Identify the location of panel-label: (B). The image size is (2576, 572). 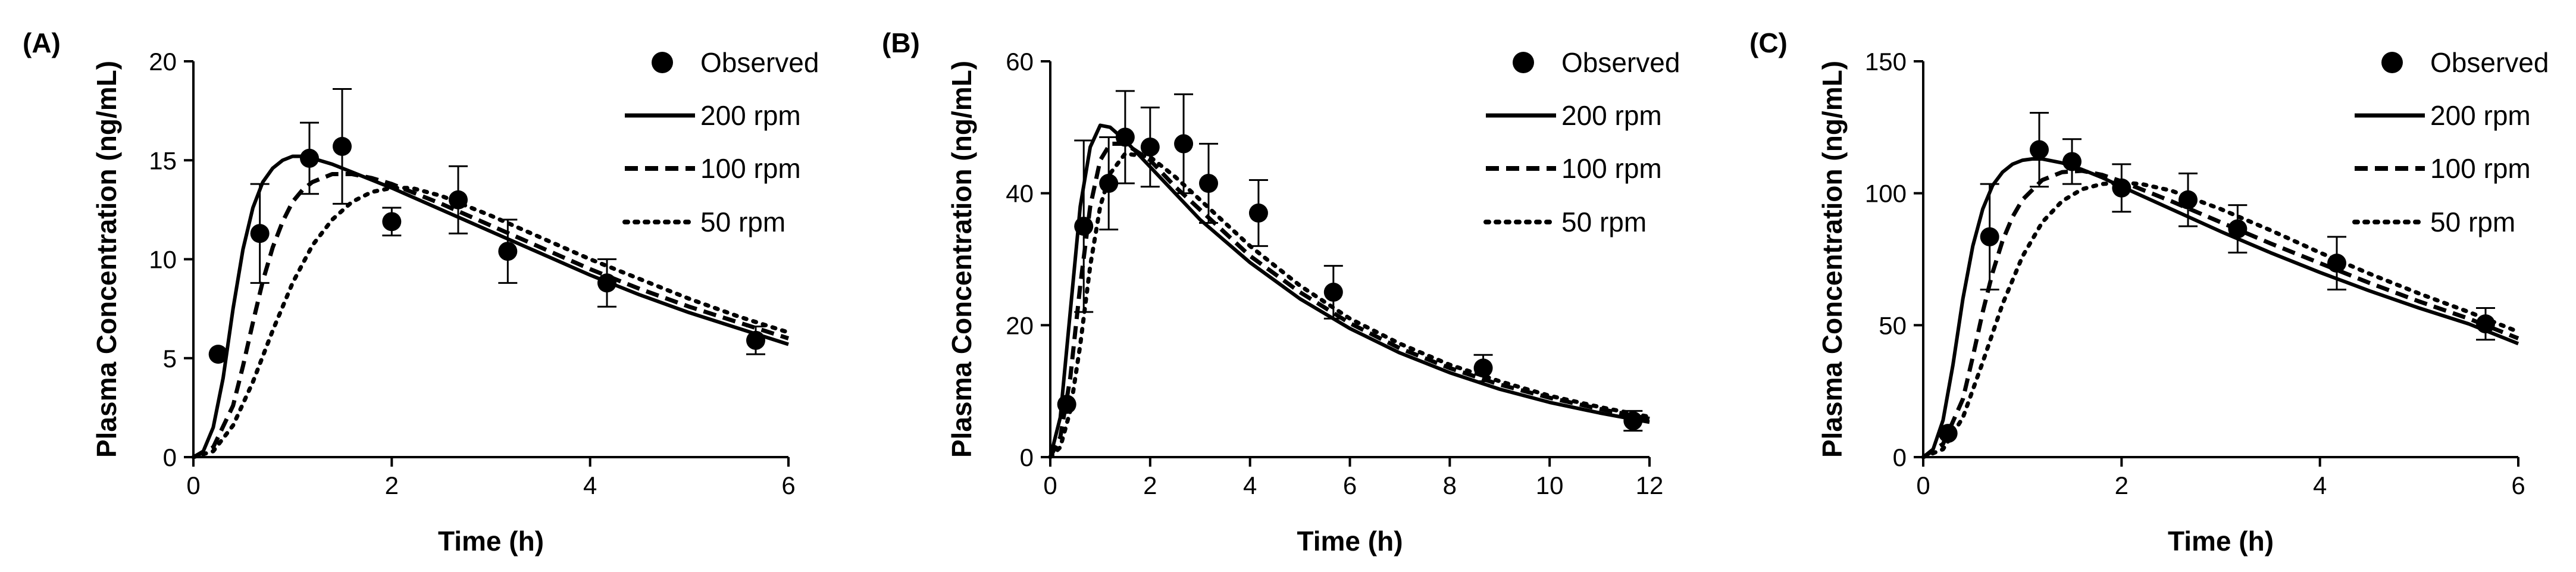
(901, 42).